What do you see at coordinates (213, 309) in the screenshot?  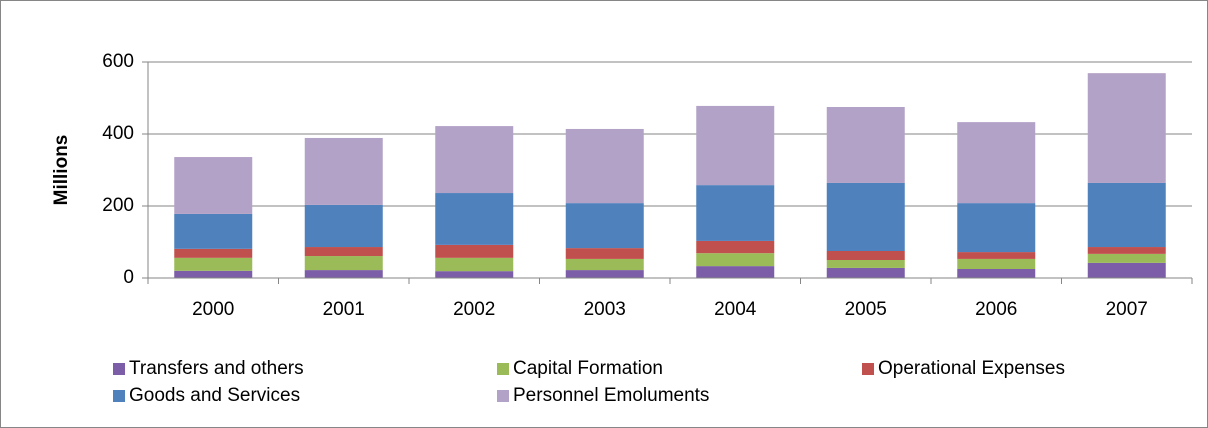 I see `x-tick-label: 2000` at bounding box center [213, 309].